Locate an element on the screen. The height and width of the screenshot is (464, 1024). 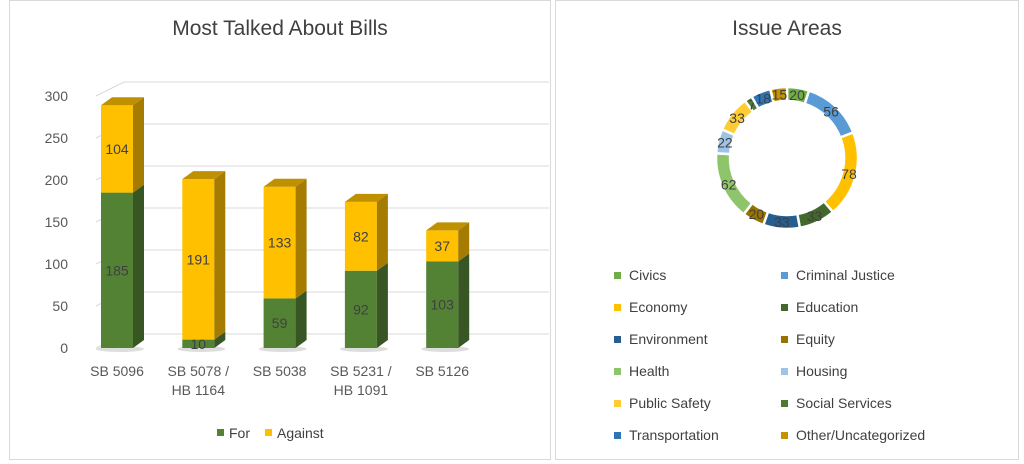
legend-label: Environment is located at coordinates (668, 339).